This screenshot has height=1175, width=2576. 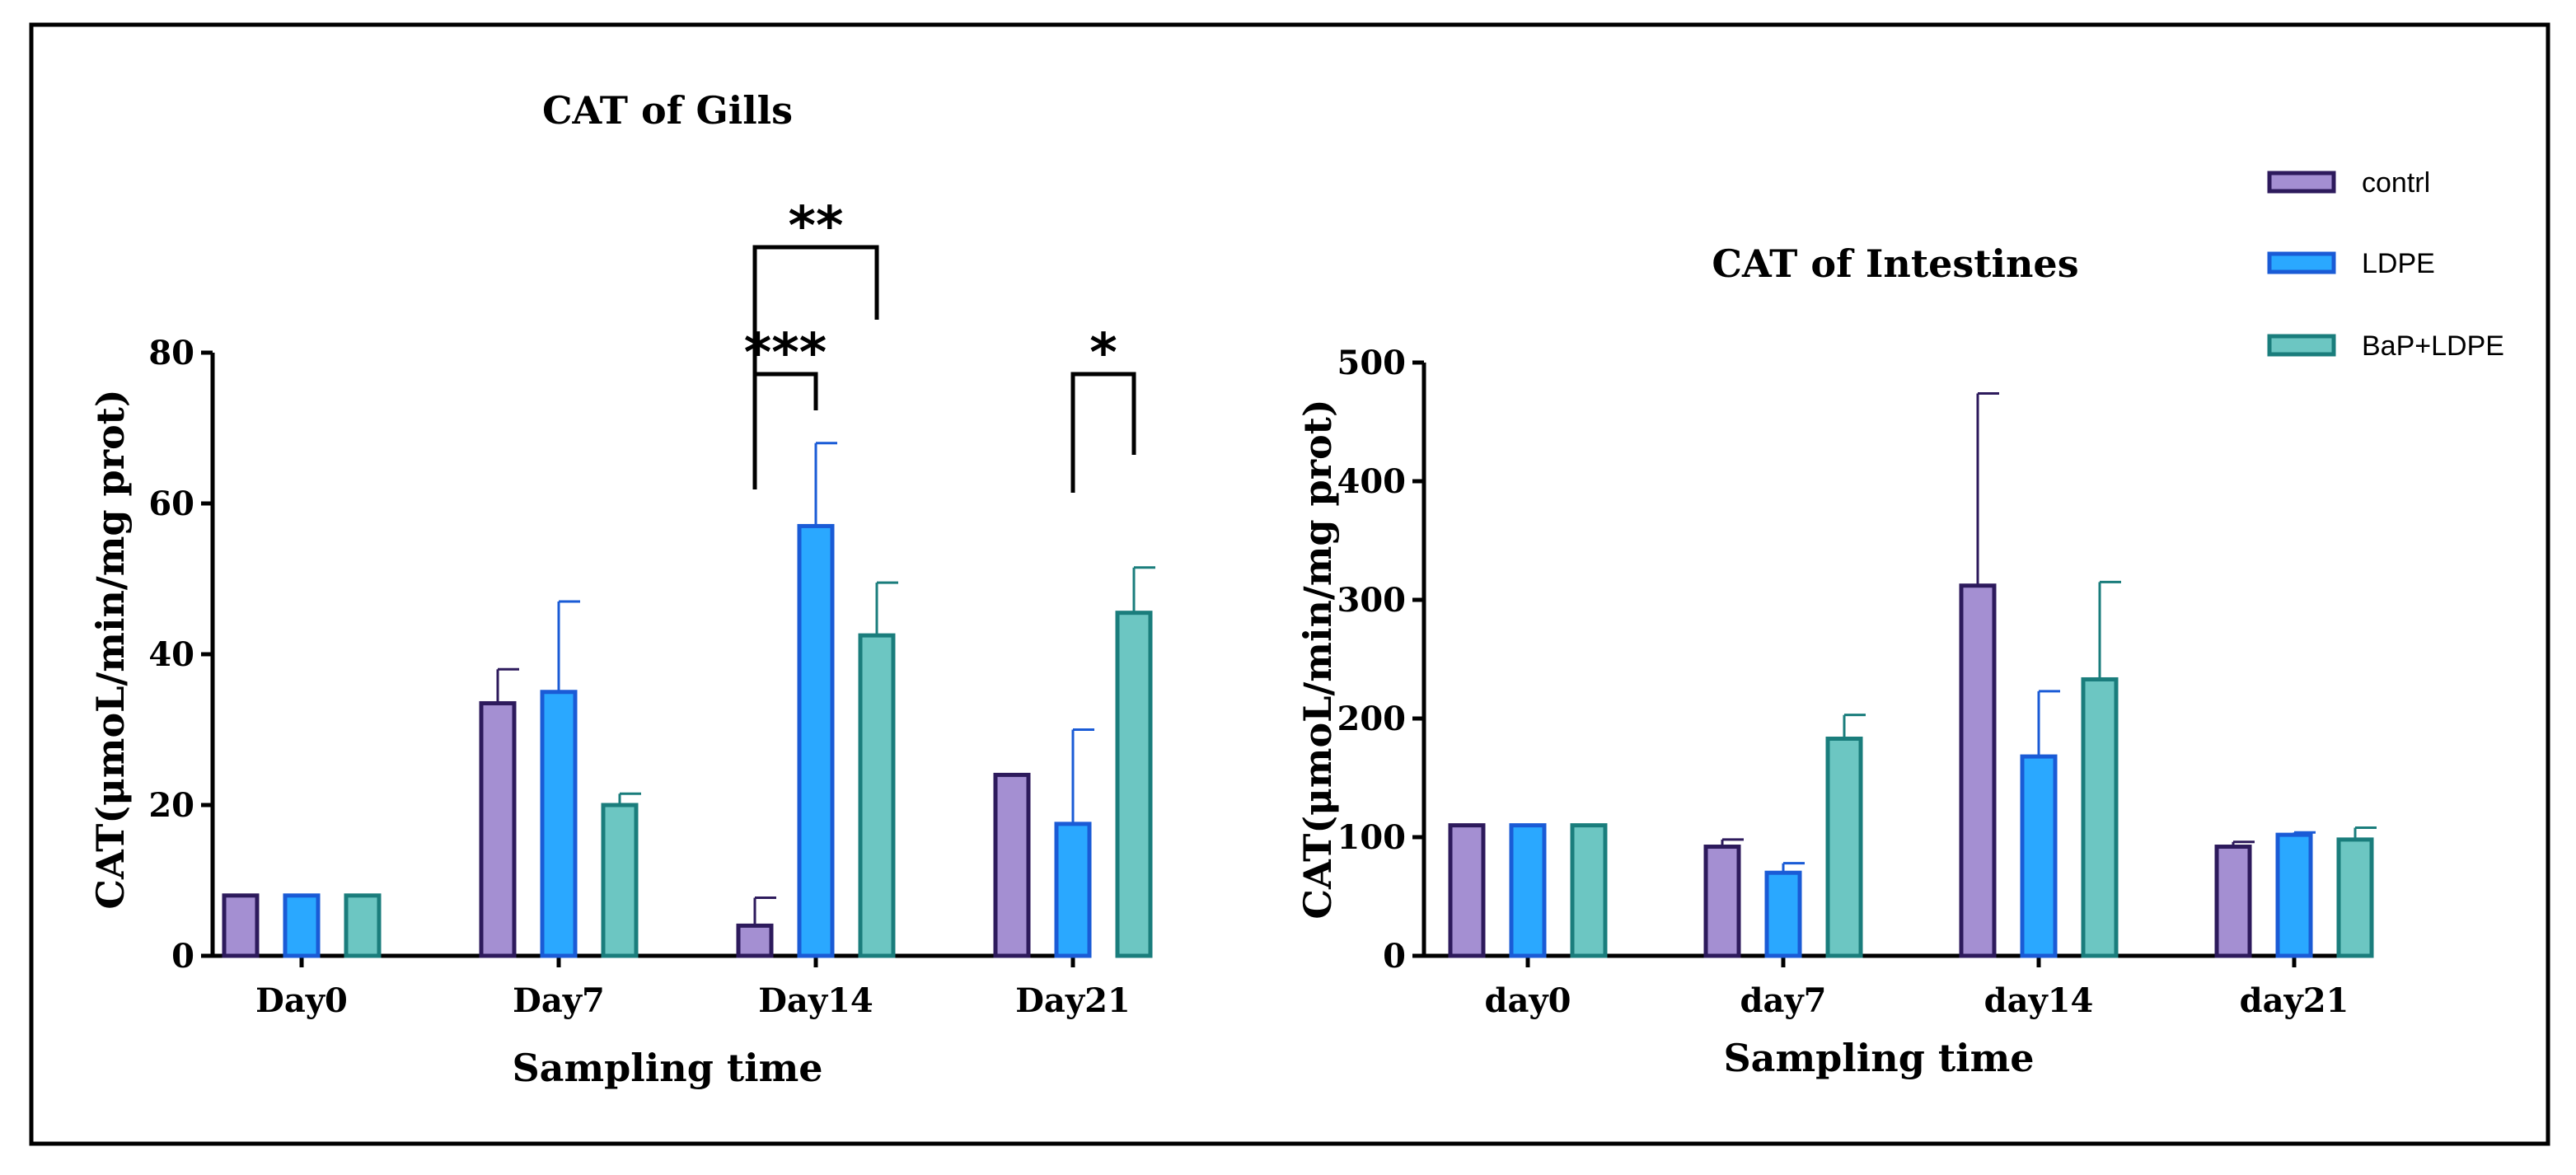 What do you see at coordinates (1372, 719) in the screenshot?
I see `y-tick-label: 200` at bounding box center [1372, 719].